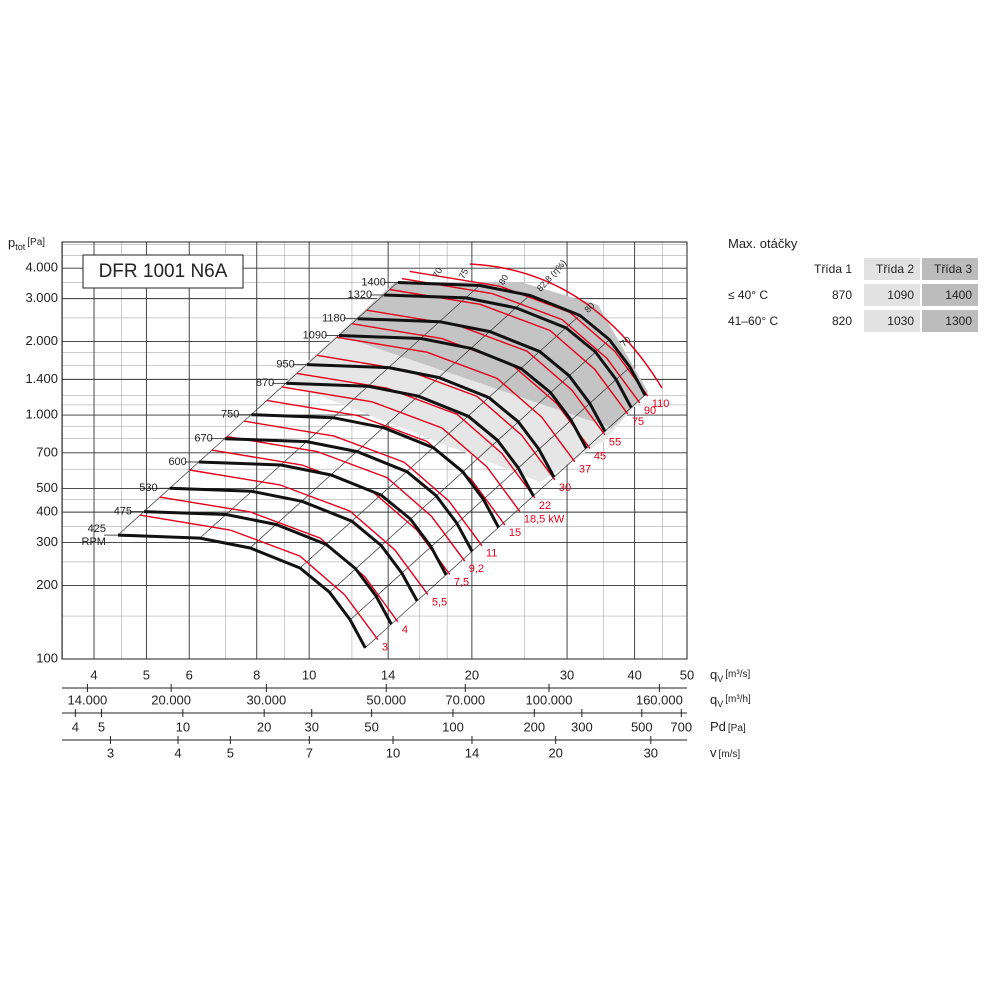 The image size is (1000, 1000). What do you see at coordinates (47, 541) in the screenshot?
I see `y-tick-label: 300` at bounding box center [47, 541].